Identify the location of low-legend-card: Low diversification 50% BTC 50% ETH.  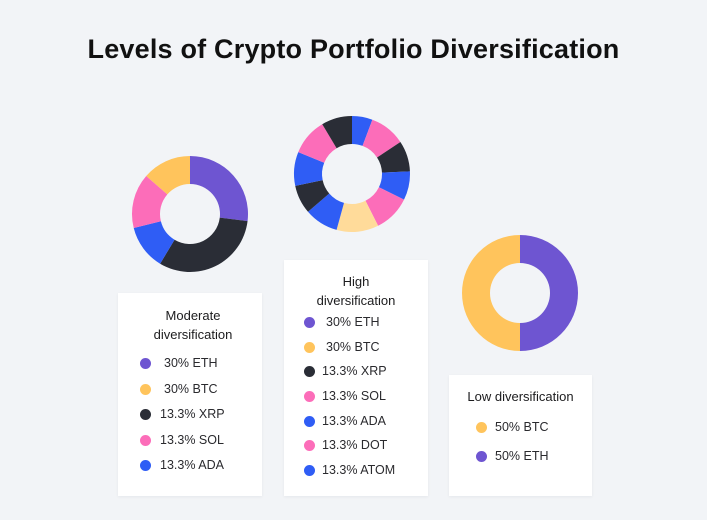
(520, 435).